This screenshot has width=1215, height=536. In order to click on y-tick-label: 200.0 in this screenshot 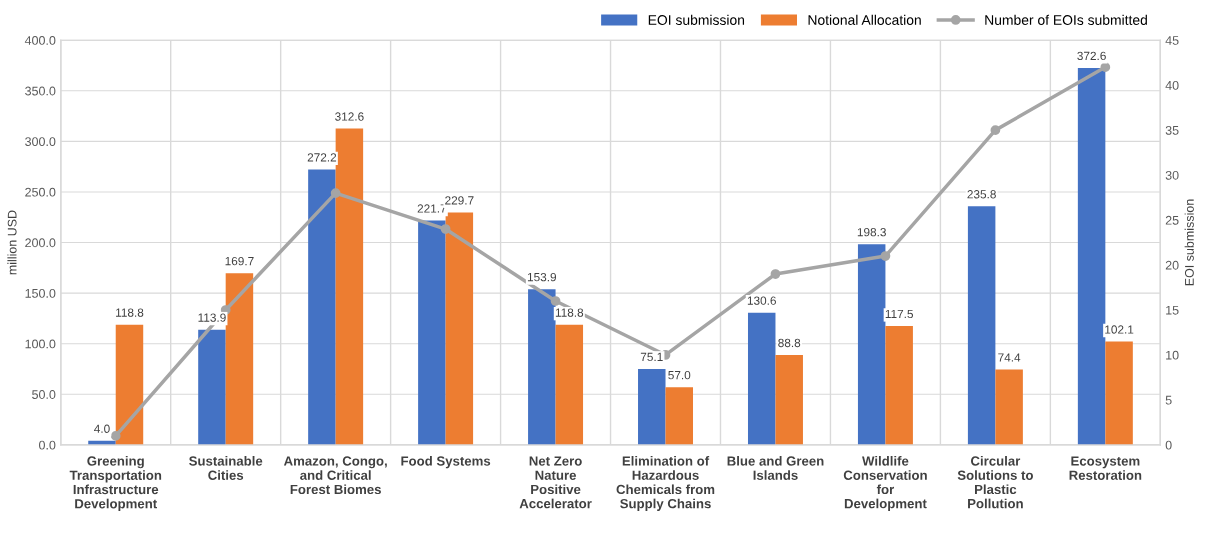, I will do `click(40, 243)`.